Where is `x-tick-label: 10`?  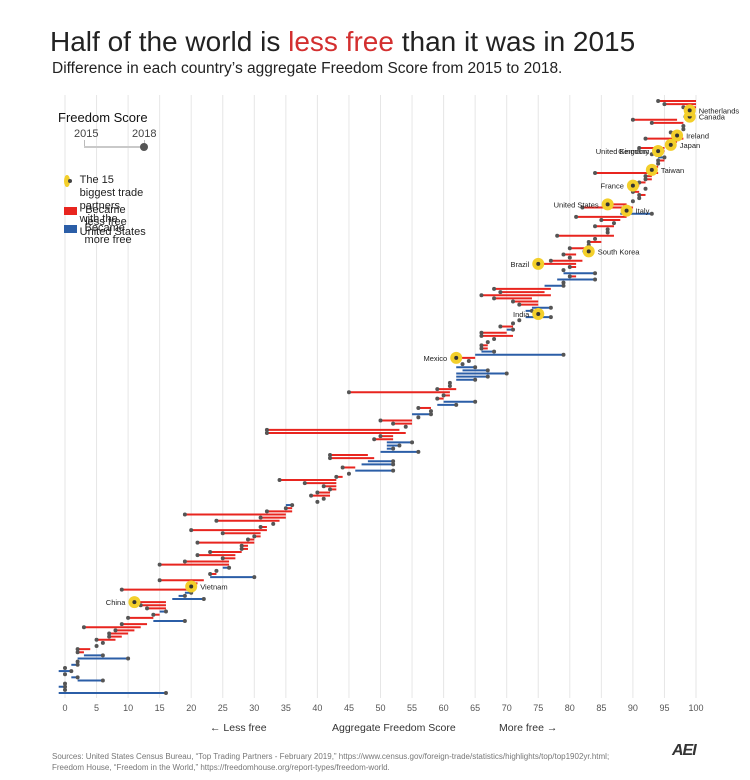 x-tick-label: 10 is located at coordinates (128, 708).